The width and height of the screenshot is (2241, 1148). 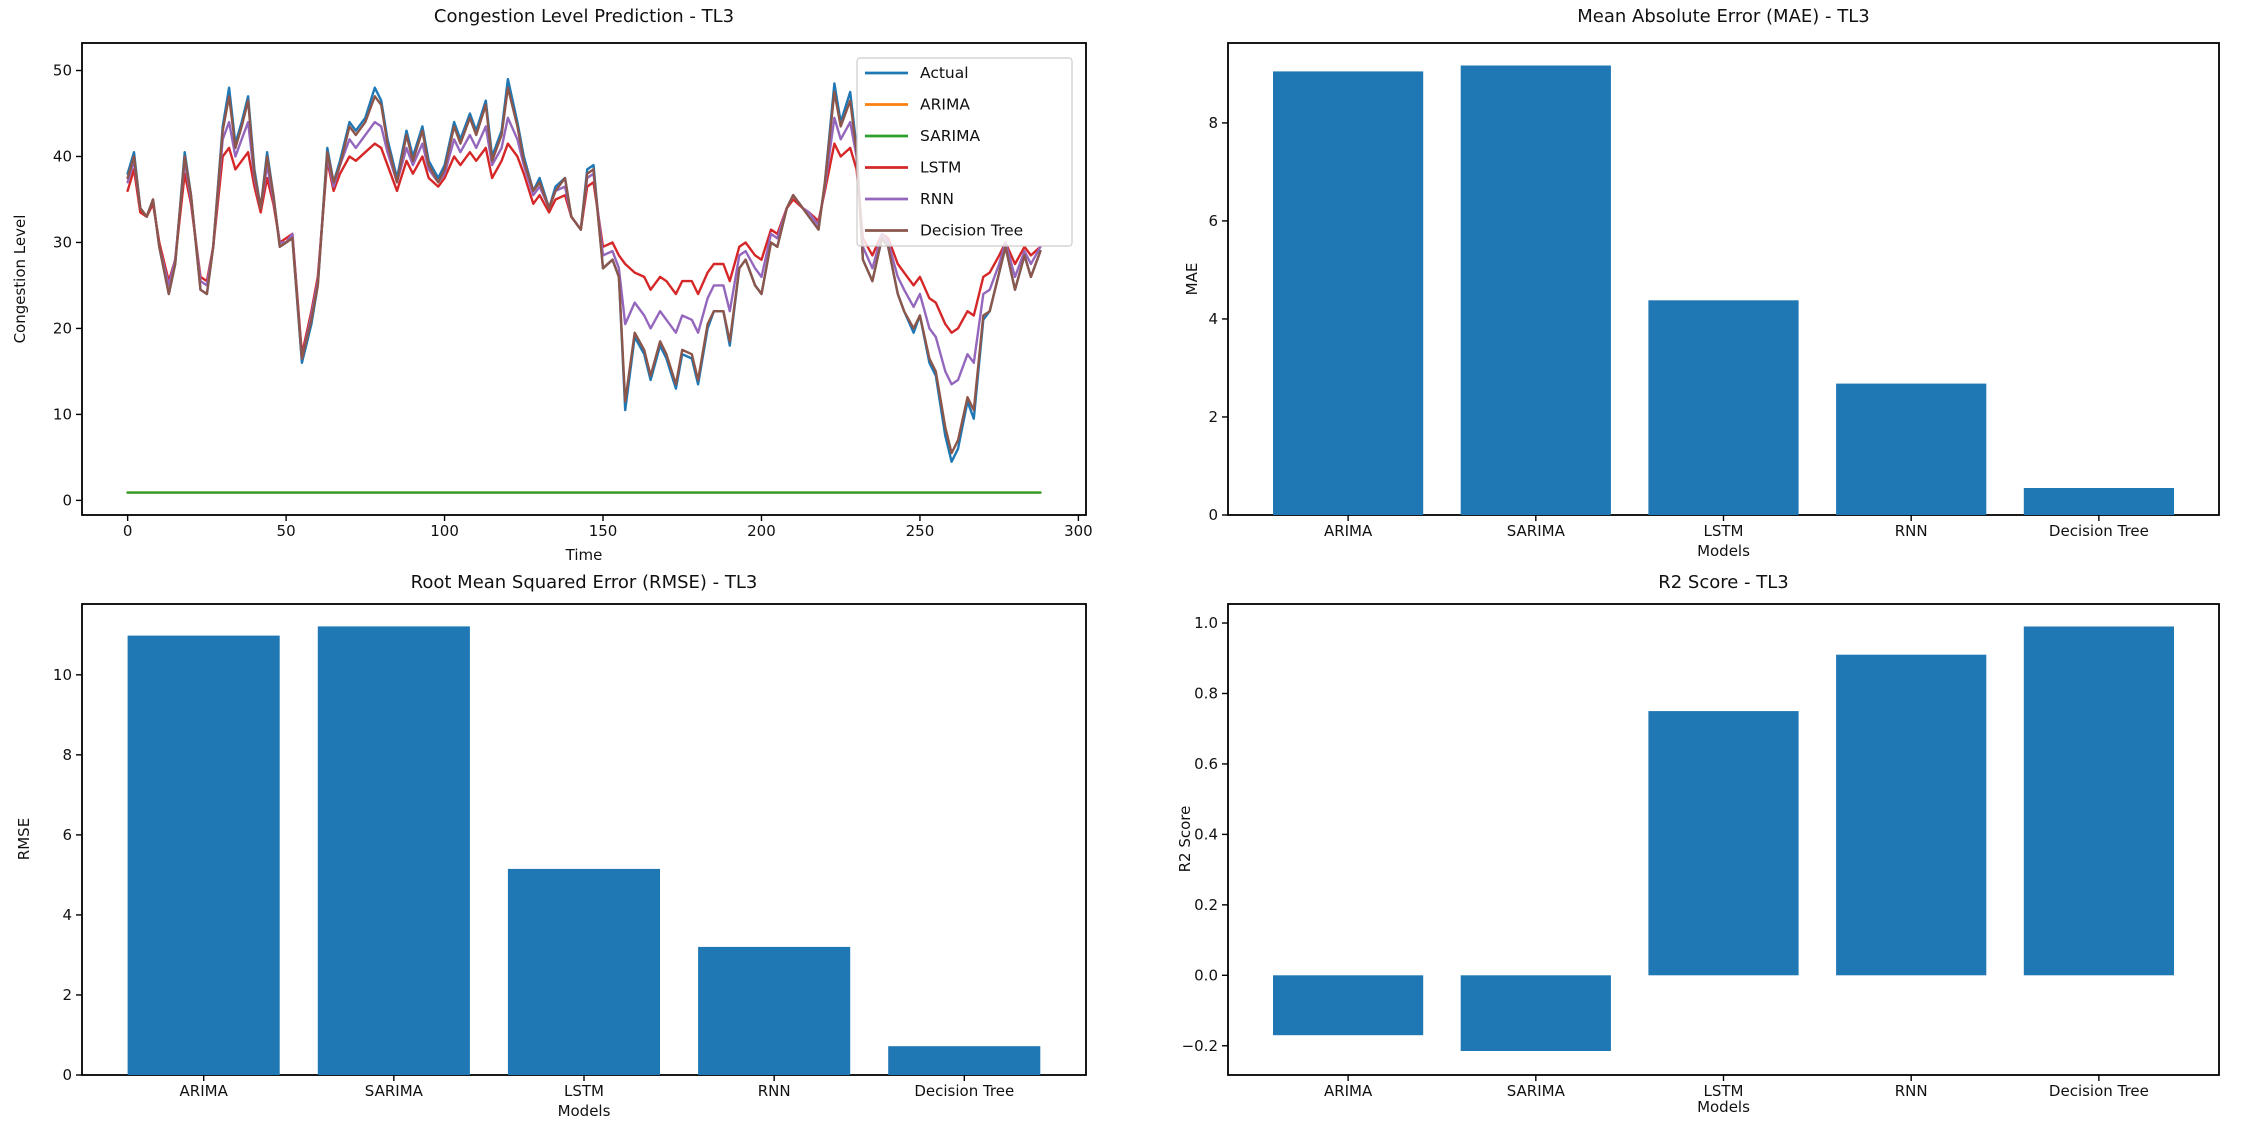 I want to click on y-axis-ticks: −0.2 0.0 0.2 0.4 0.6 0.8 1.0, so click(x=1205, y=834).